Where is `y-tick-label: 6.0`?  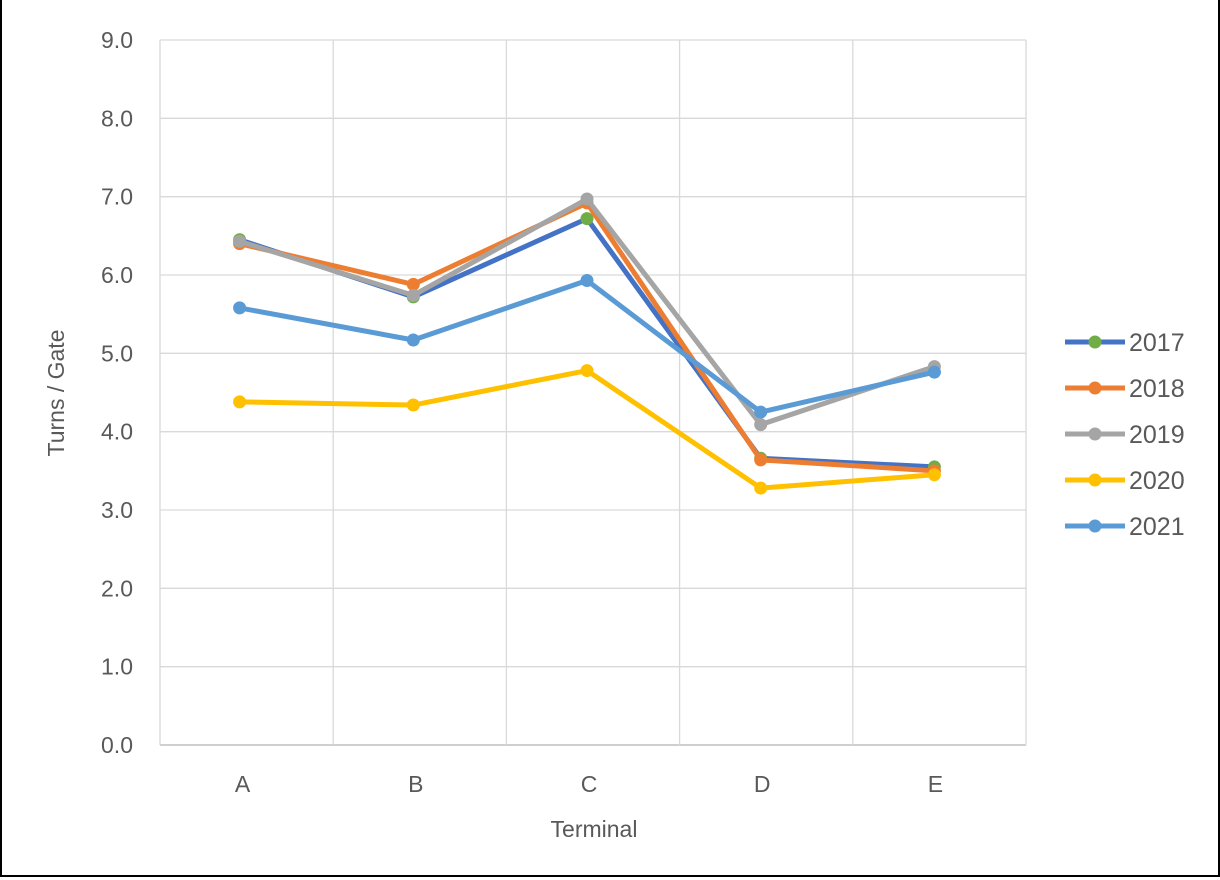
y-tick-label: 6.0 is located at coordinates (117, 275).